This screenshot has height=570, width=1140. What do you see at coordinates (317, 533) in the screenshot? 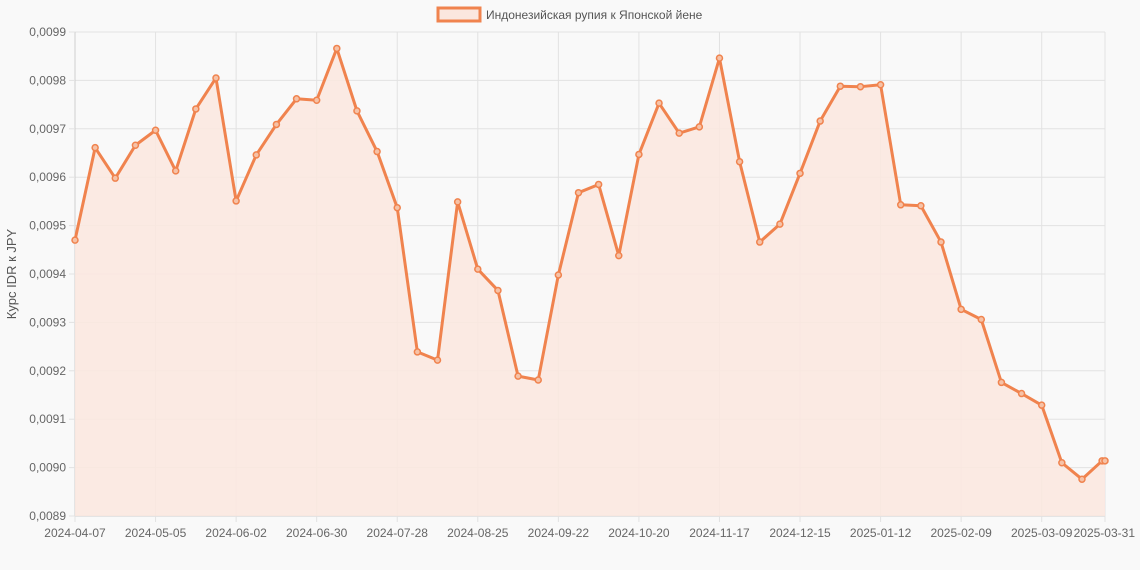
I see `x-tick-label: 2024-06-30` at bounding box center [317, 533].